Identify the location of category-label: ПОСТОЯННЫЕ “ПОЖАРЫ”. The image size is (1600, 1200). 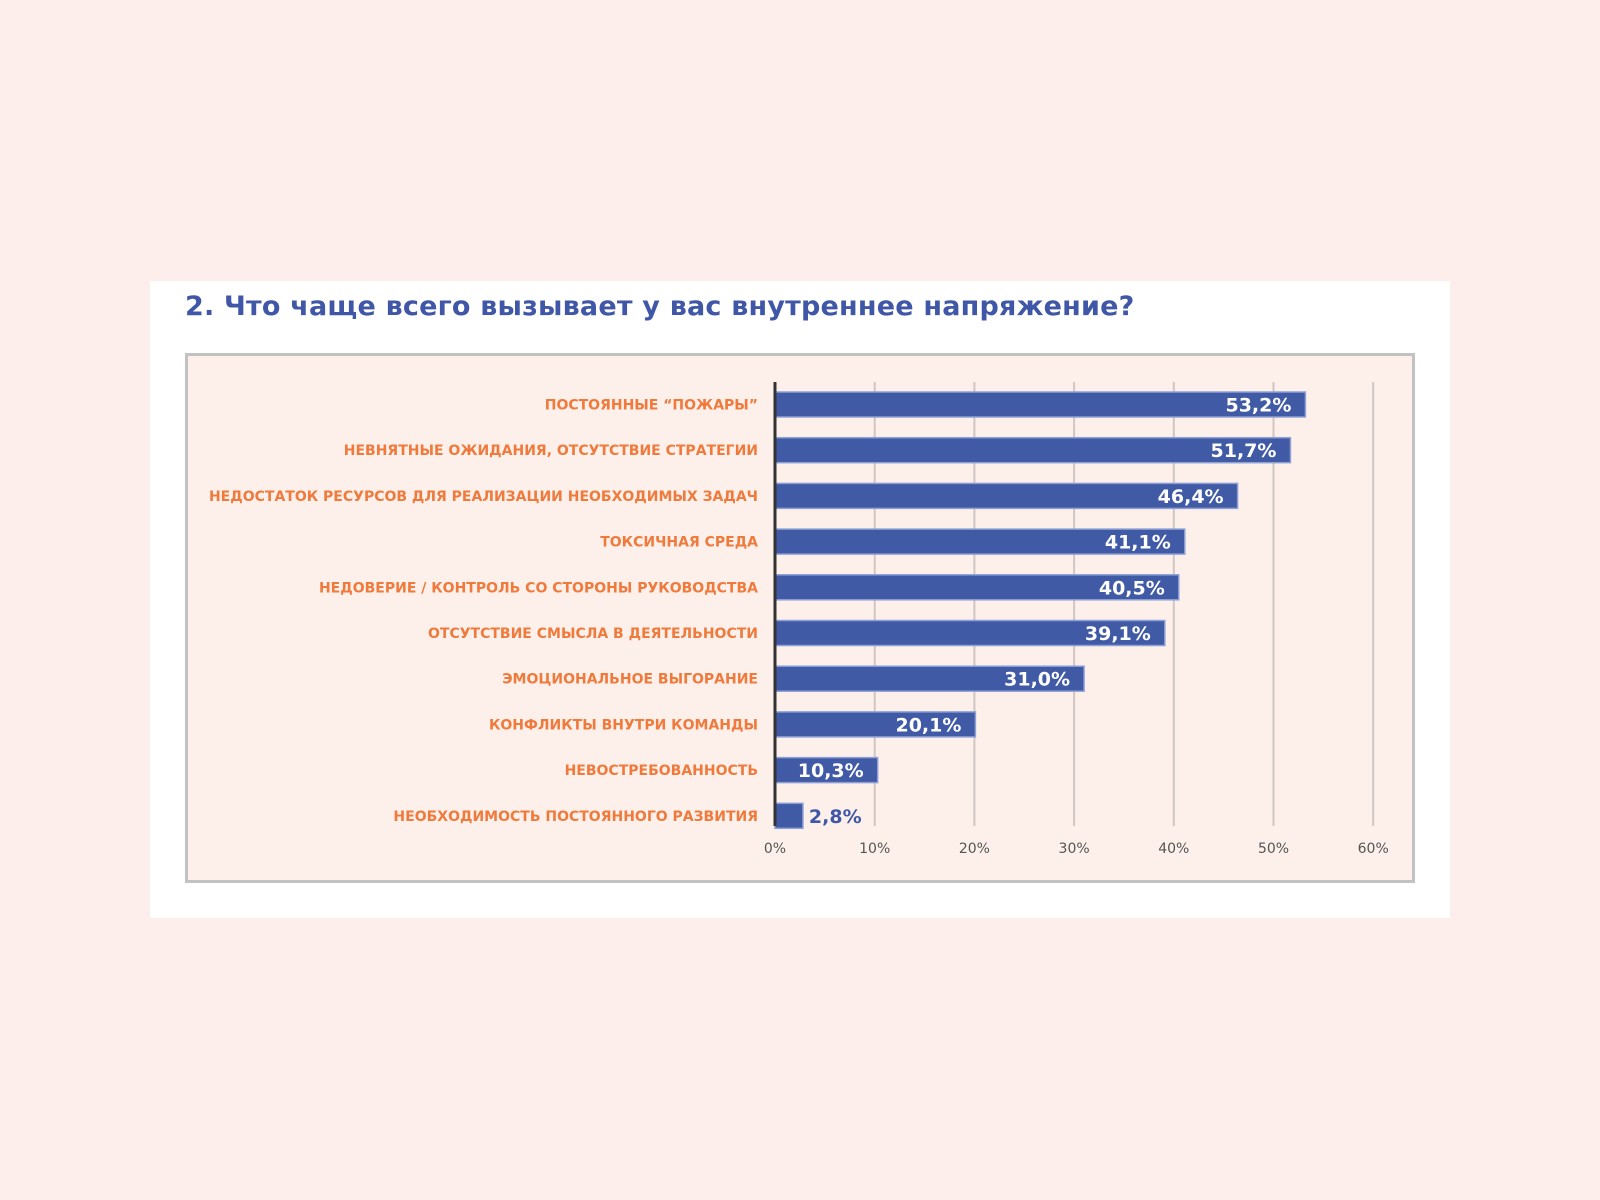
(651, 406).